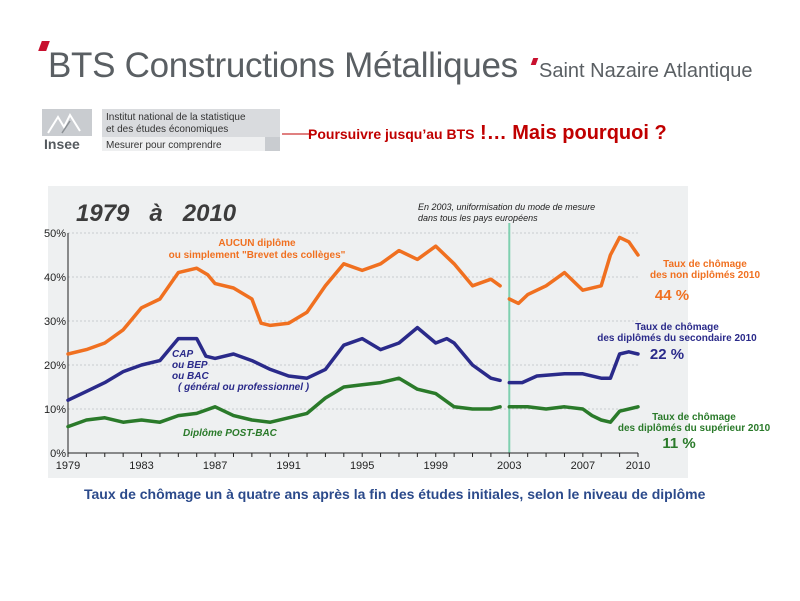 This screenshot has width=800, height=601. What do you see at coordinates (677, 338) in the screenshot?
I see `series-end-label: des diplômés du secondaire 2010` at bounding box center [677, 338].